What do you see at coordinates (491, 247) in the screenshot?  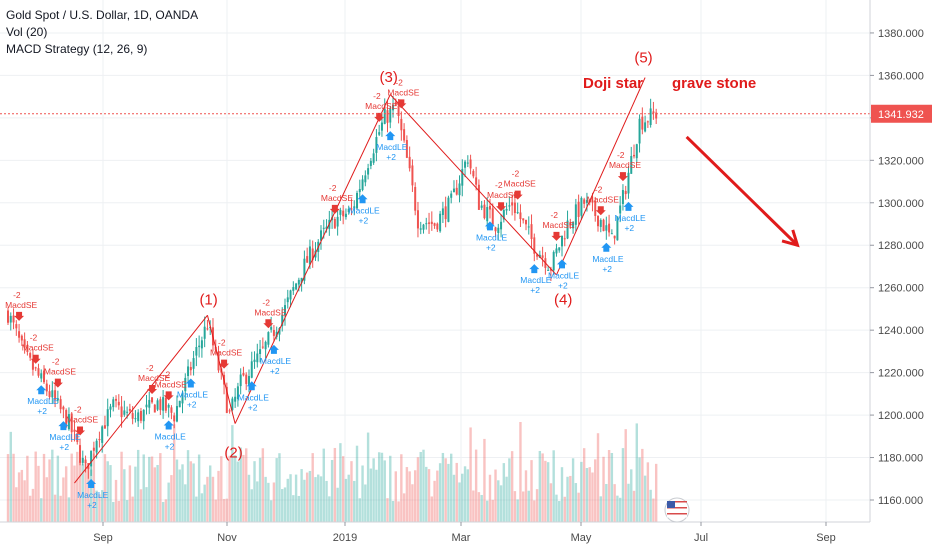 I see `long-signal-size: +2` at bounding box center [491, 247].